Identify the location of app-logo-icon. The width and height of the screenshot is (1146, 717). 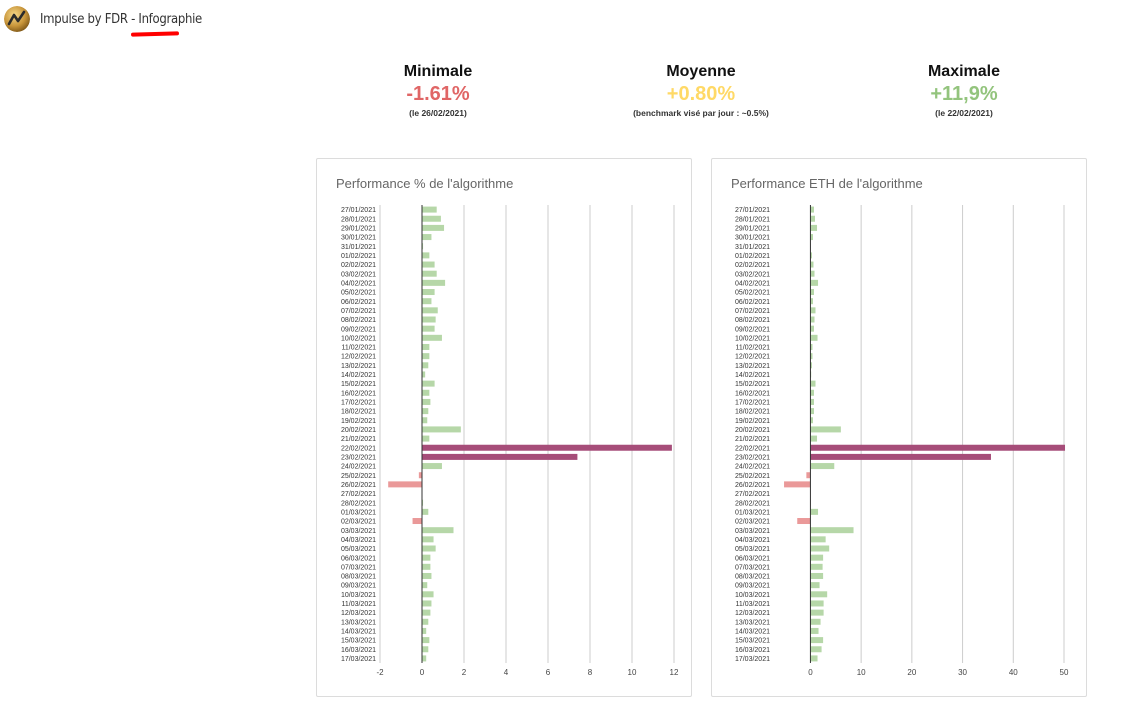
(17, 19).